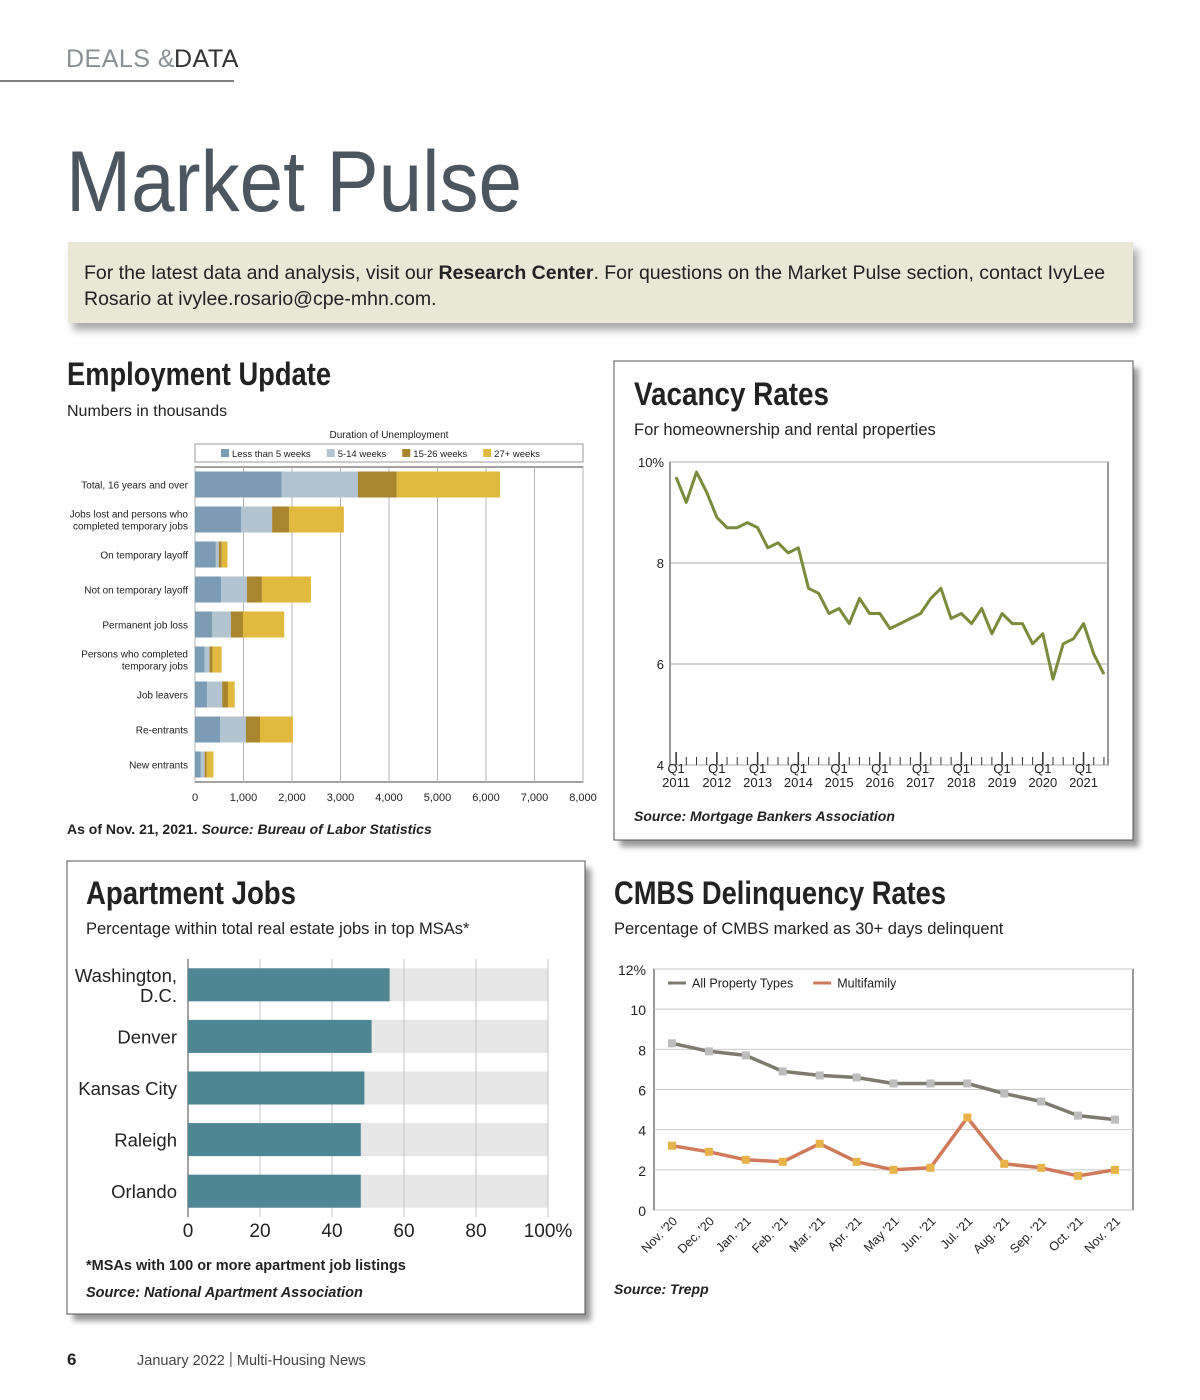  Describe the element at coordinates (438, 798) in the screenshot. I see `x-tick-label: 5,000` at that location.